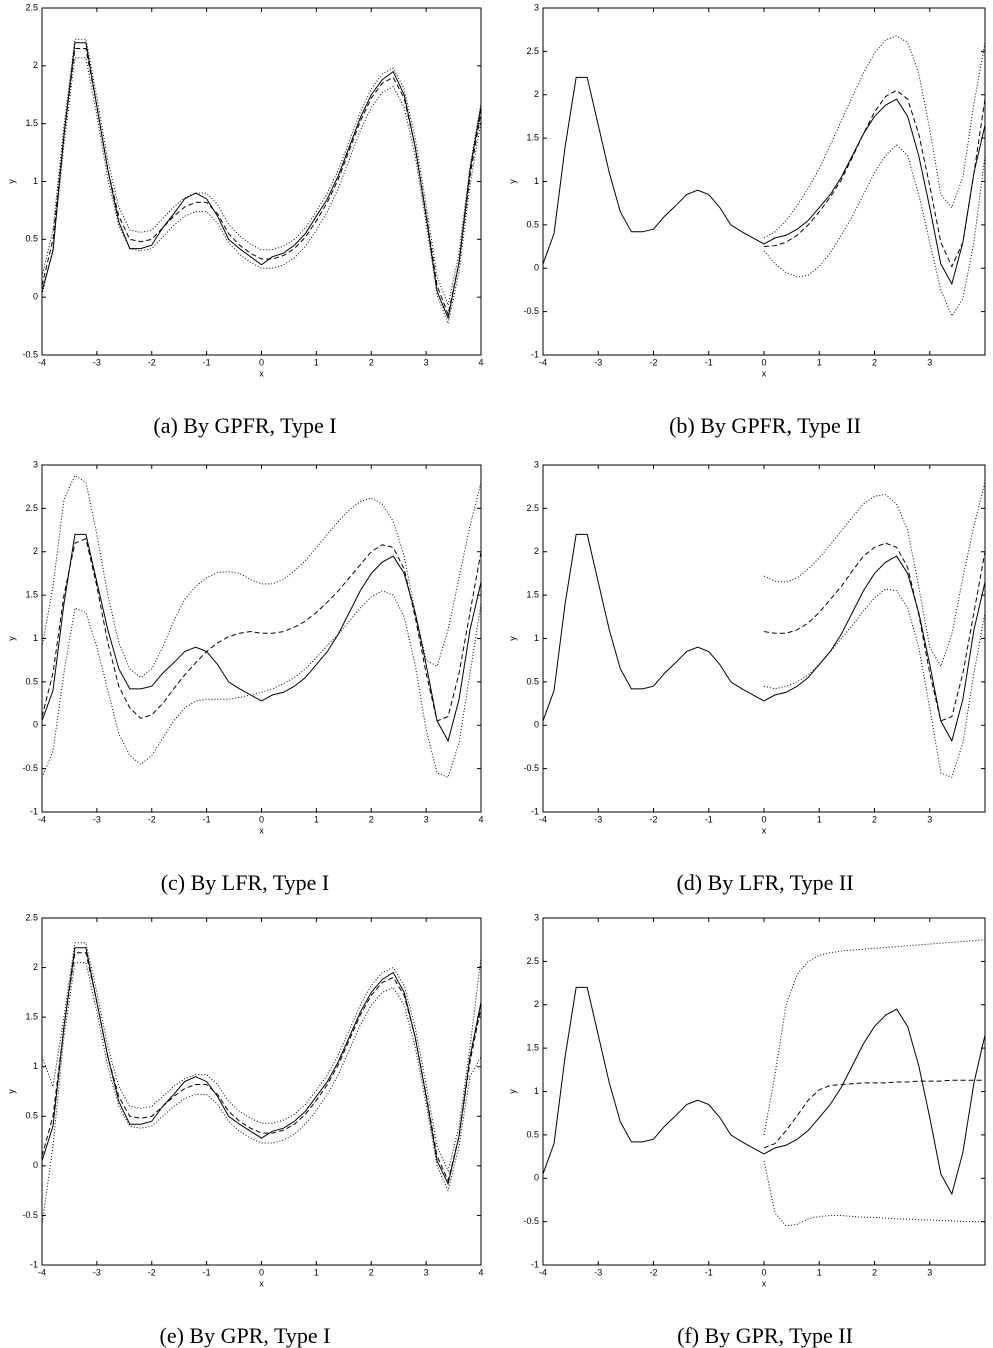 This screenshot has width=993, height=1348. What do you see at coordinates (765, 1335) in the screenshot?
I see `caption: (f) By GPR, Type II` at bounding box center [765, 1335].